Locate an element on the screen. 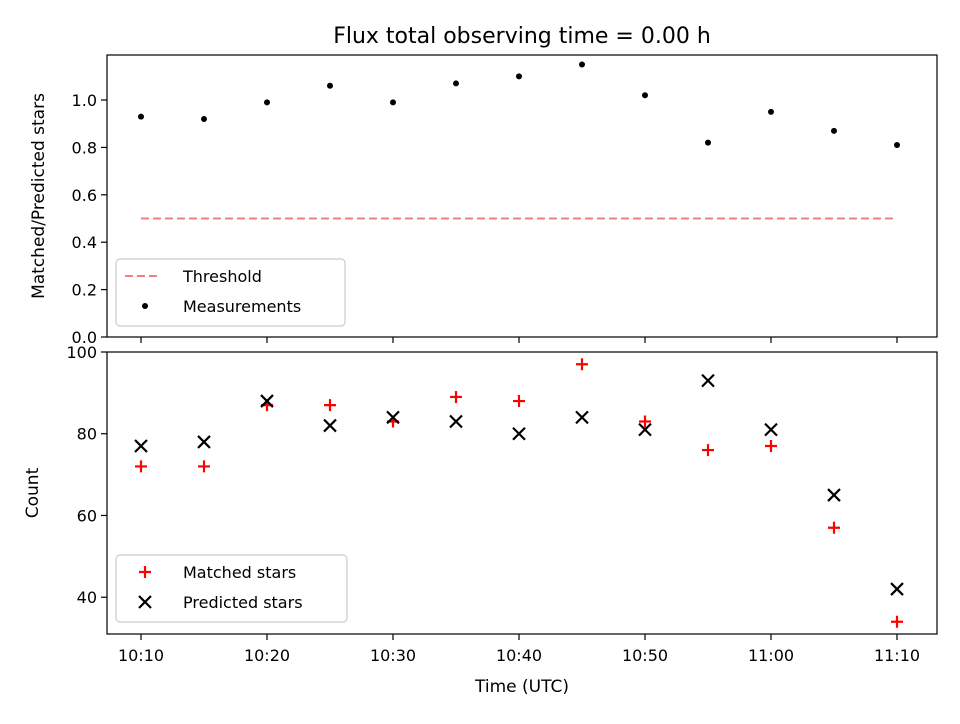  bottom-x-tick-label: 10:10 is located at coordinates (141, 655).